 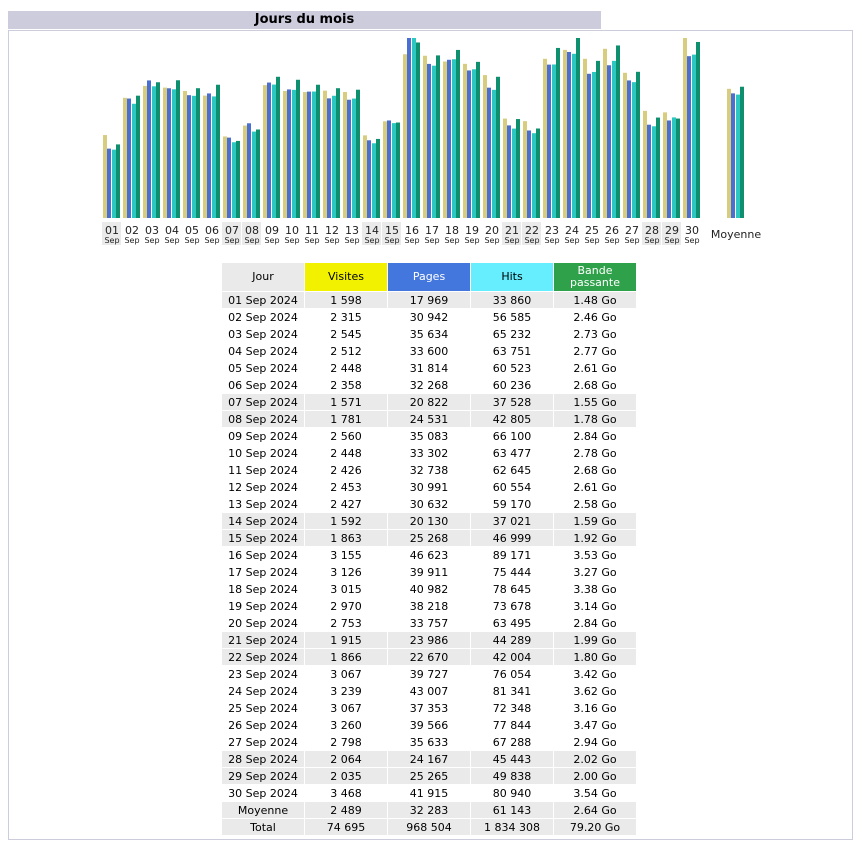 What do you see at coordinates (429, 334) in the screenshot?
I see `table-row: 03 Sep 2024 2 545 35 634 65 232 2.73 Go` at bounding box center [429, 334].